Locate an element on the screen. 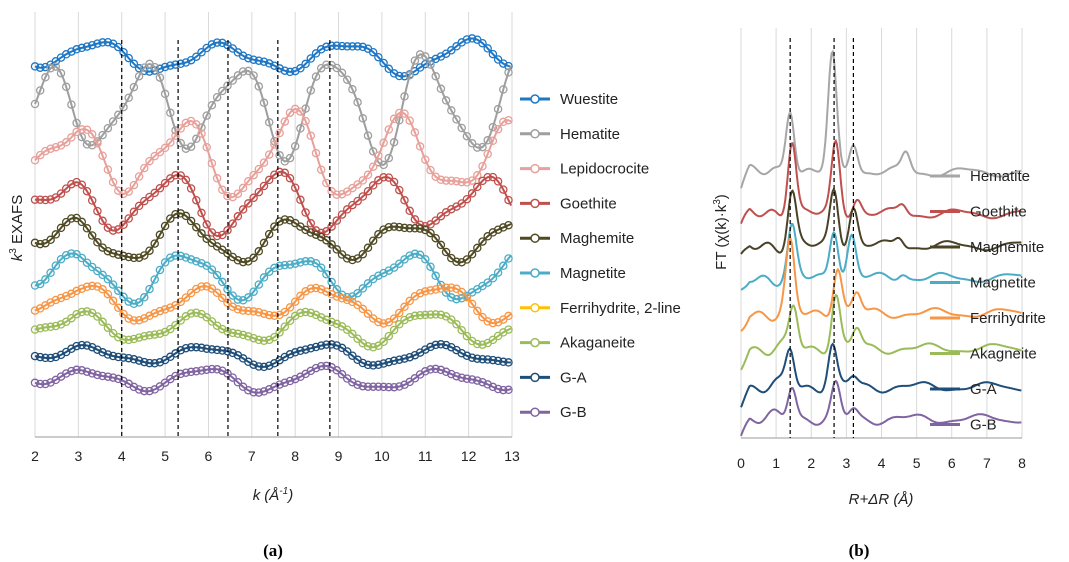  series-hematite is located at coordinates (271, 110).